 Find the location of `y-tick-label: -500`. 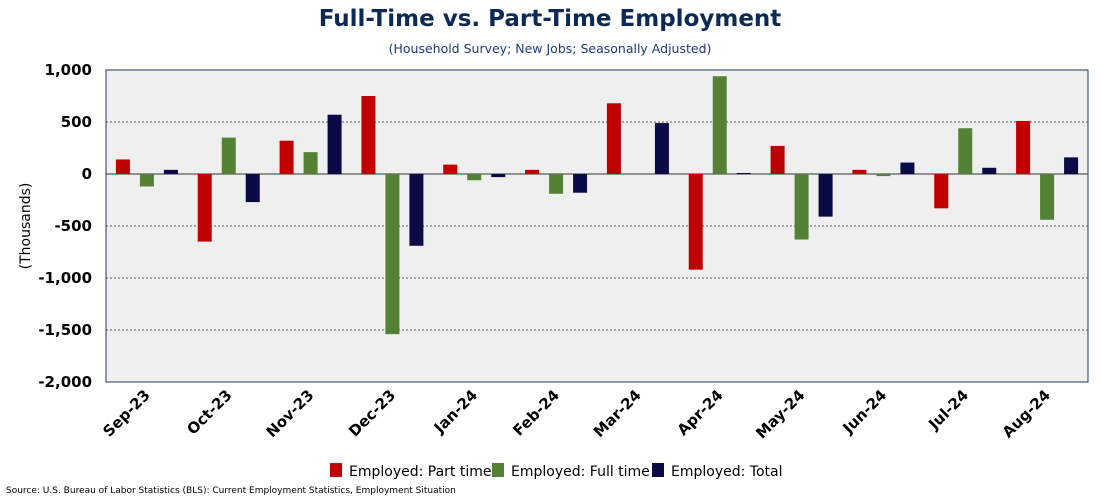

y-tick-label: -500 is located at coordinates (73, 226).